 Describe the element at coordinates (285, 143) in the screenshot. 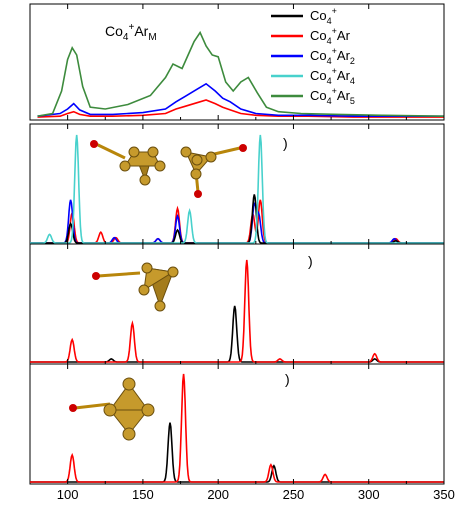

I see `d2d-name: )` at that location.